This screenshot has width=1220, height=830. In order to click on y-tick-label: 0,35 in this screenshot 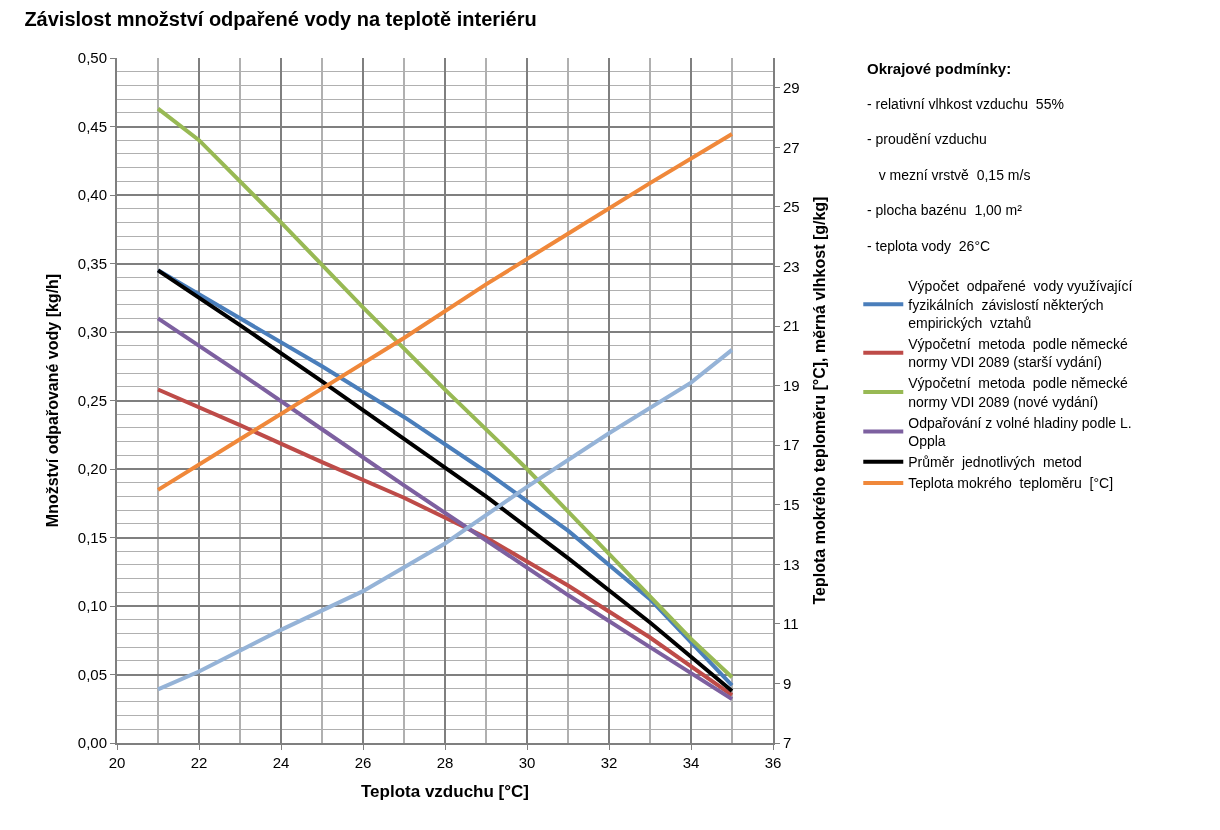, I will do `click(92, 263)`.